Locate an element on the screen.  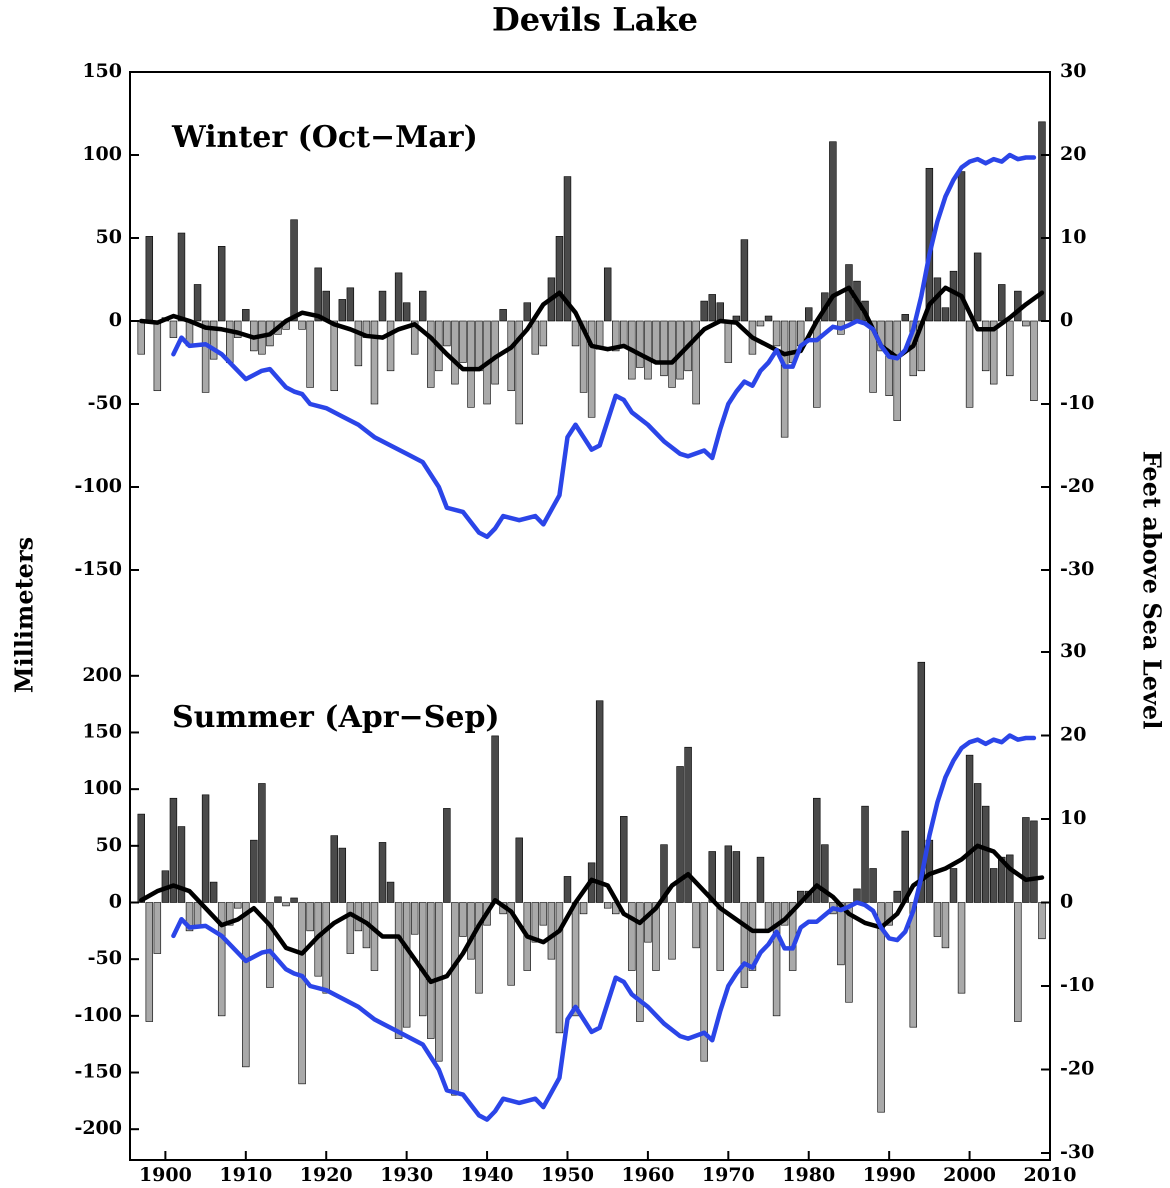
y2-tick-label: 30 is located at coordinates (1073, 651).